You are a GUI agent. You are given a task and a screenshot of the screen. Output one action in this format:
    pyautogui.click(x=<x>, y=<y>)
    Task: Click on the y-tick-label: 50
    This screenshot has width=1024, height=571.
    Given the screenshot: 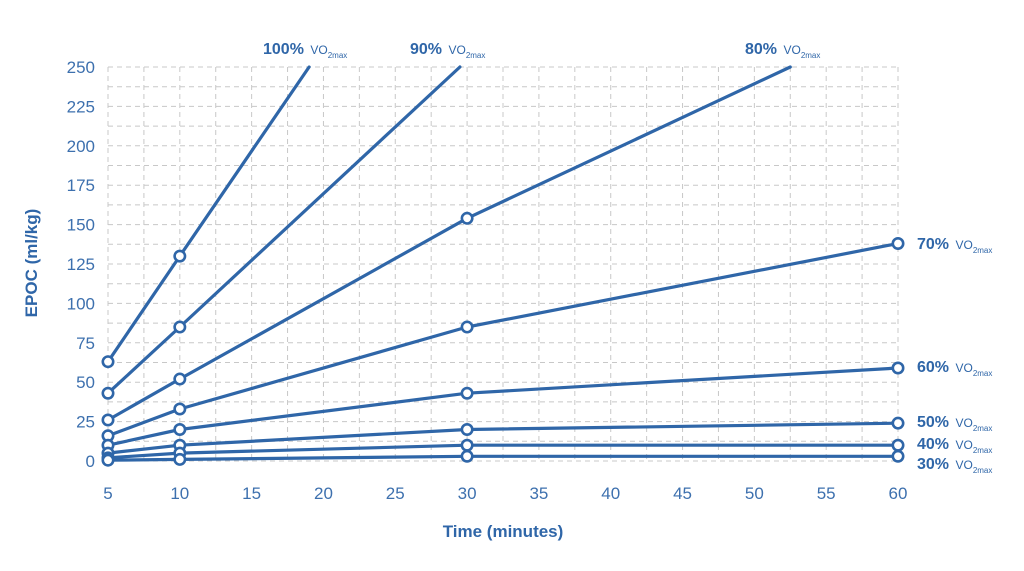 What is the action you would take?
    pyautogui.click(x=85, y=382)
    